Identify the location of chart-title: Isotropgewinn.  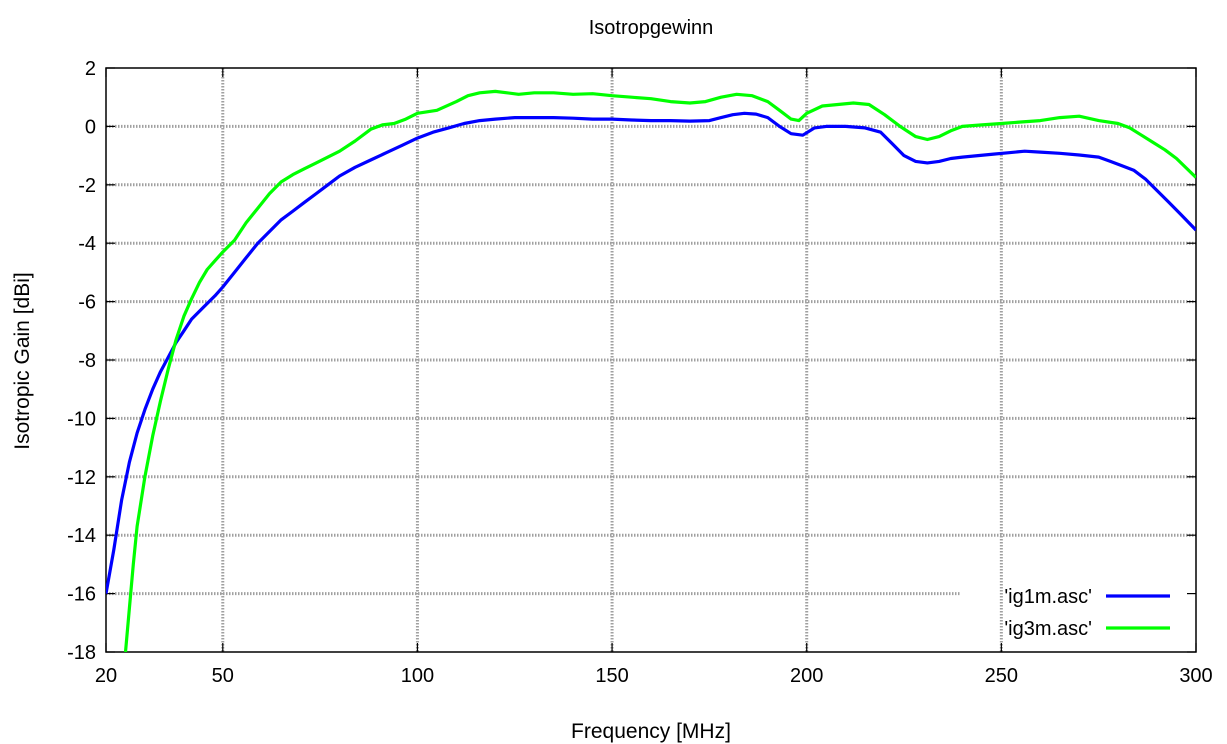
(651, 28).